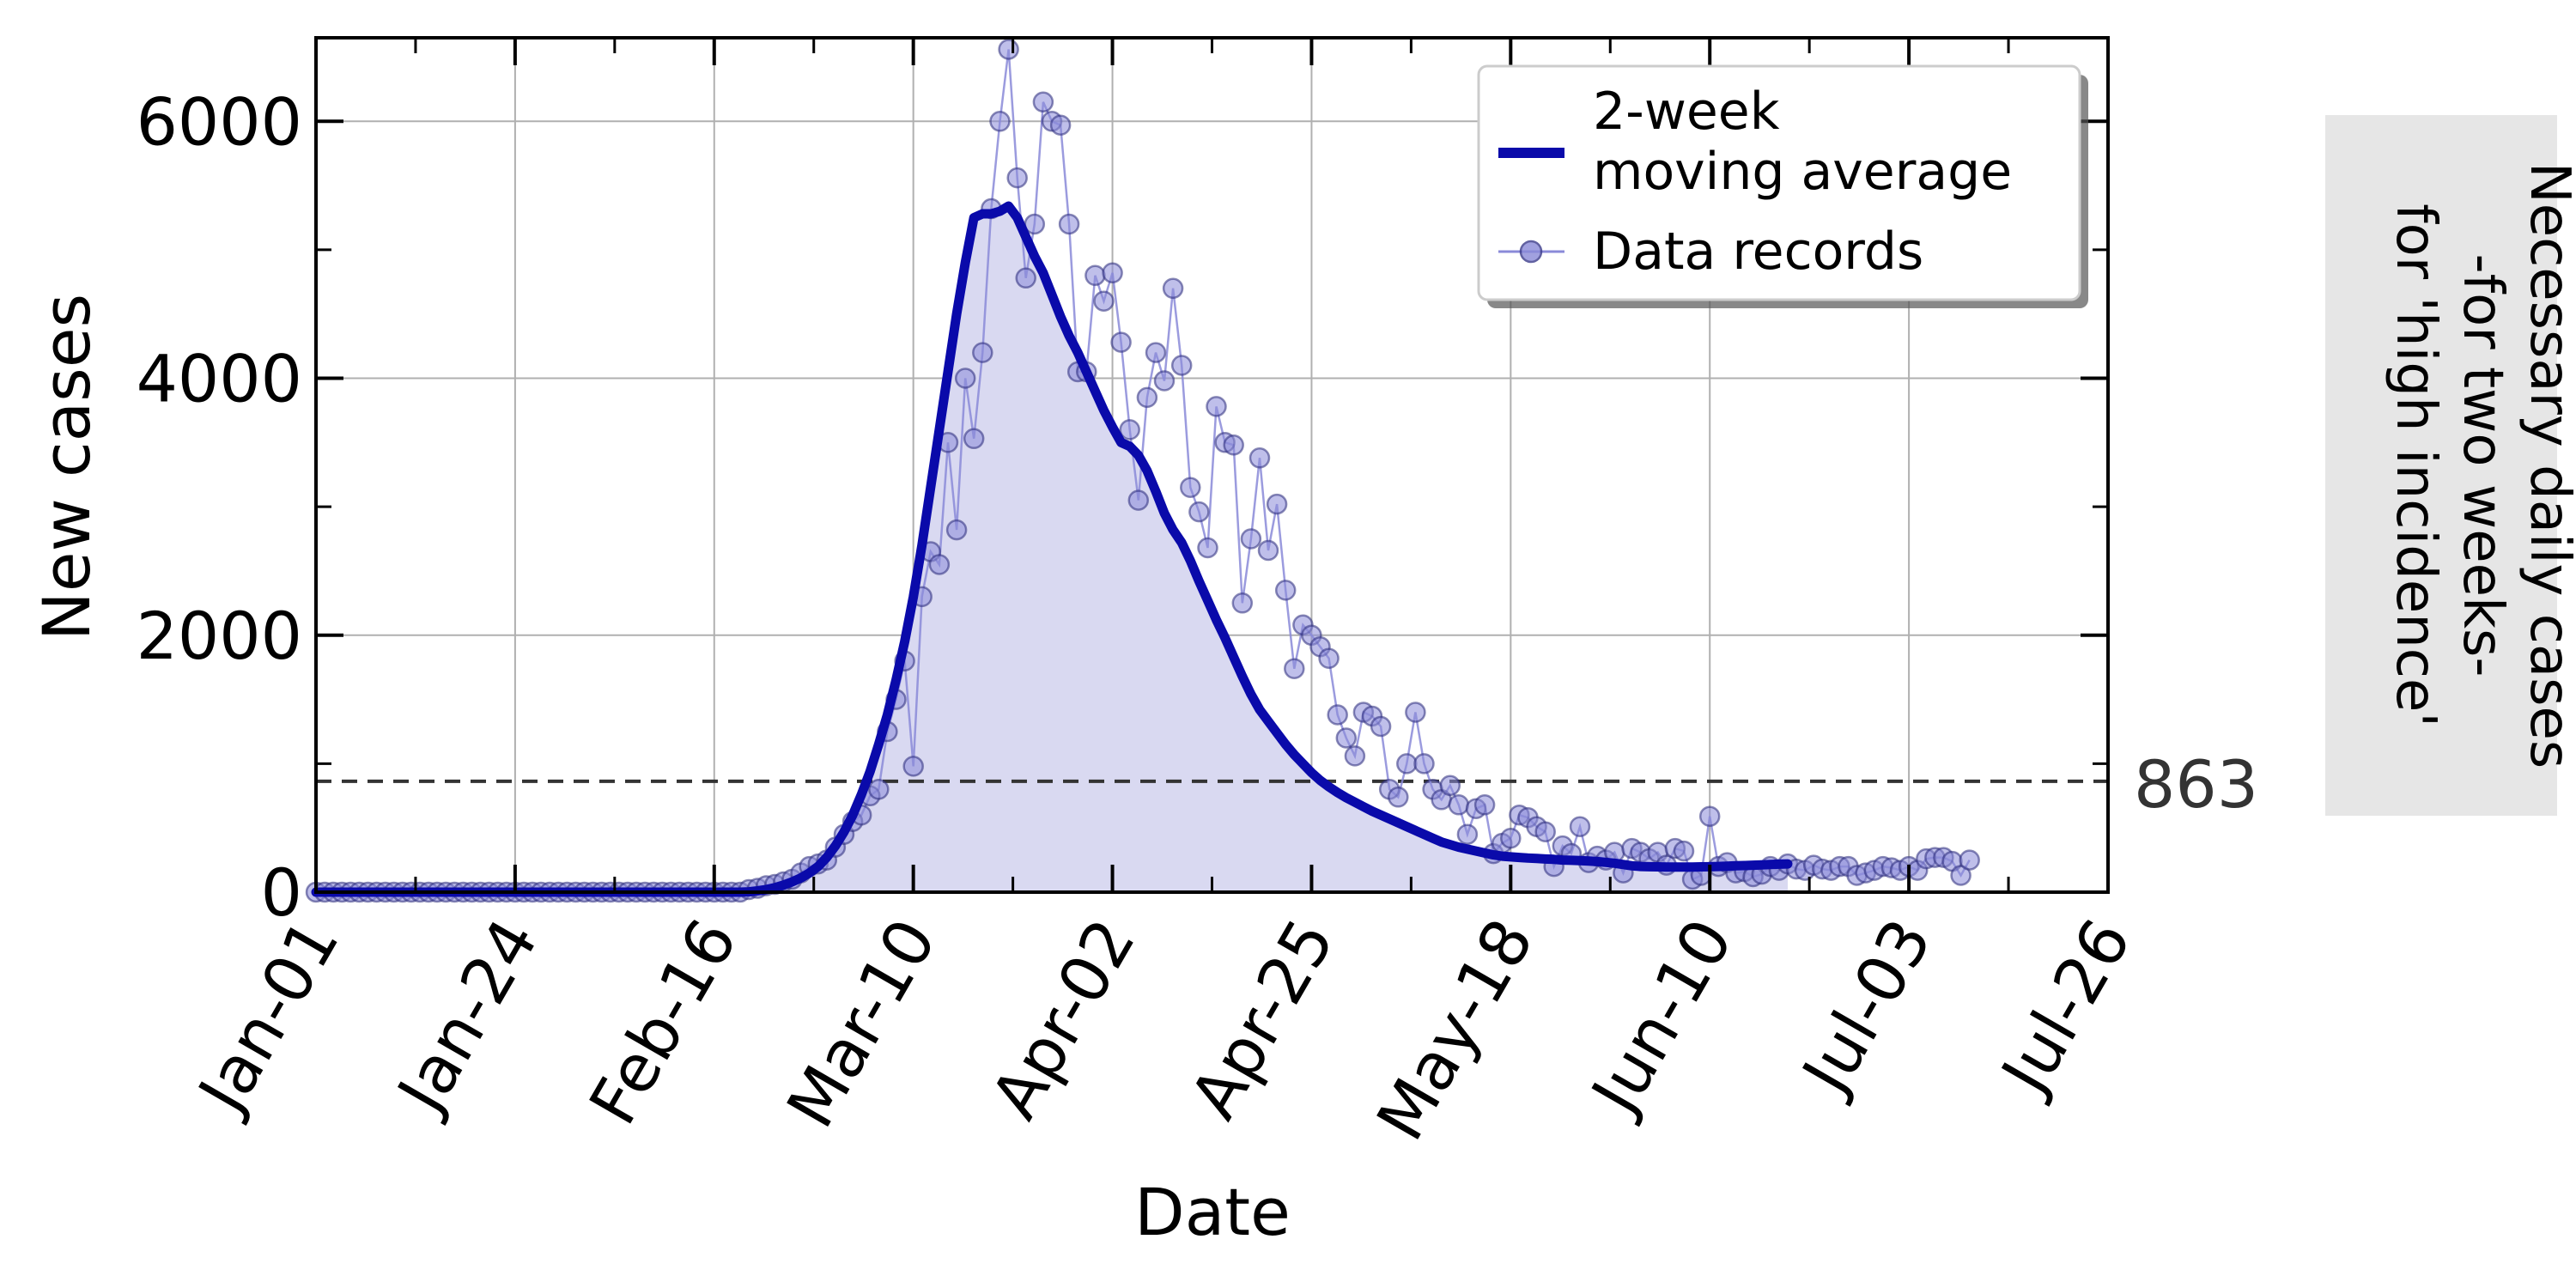  I want to click on x-axis-title: Date, so click(1213, 1212).